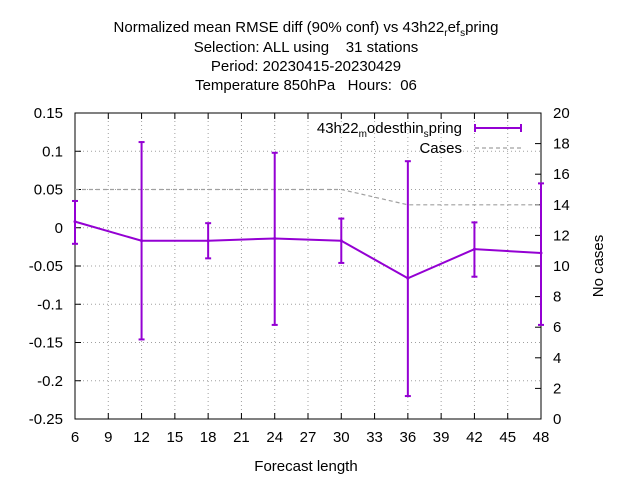 The height and width of the screenshot is (480, 640). I want to click on x-tick-label: 18, so click(208, 437).